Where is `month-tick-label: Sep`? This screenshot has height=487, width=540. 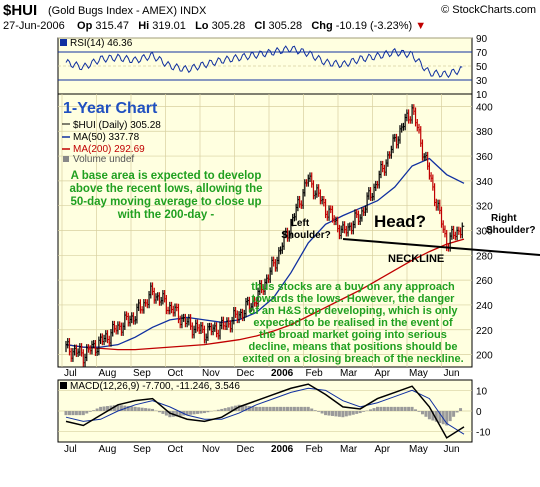
month-tick-label: Sep is located at coordinates (142, 449).